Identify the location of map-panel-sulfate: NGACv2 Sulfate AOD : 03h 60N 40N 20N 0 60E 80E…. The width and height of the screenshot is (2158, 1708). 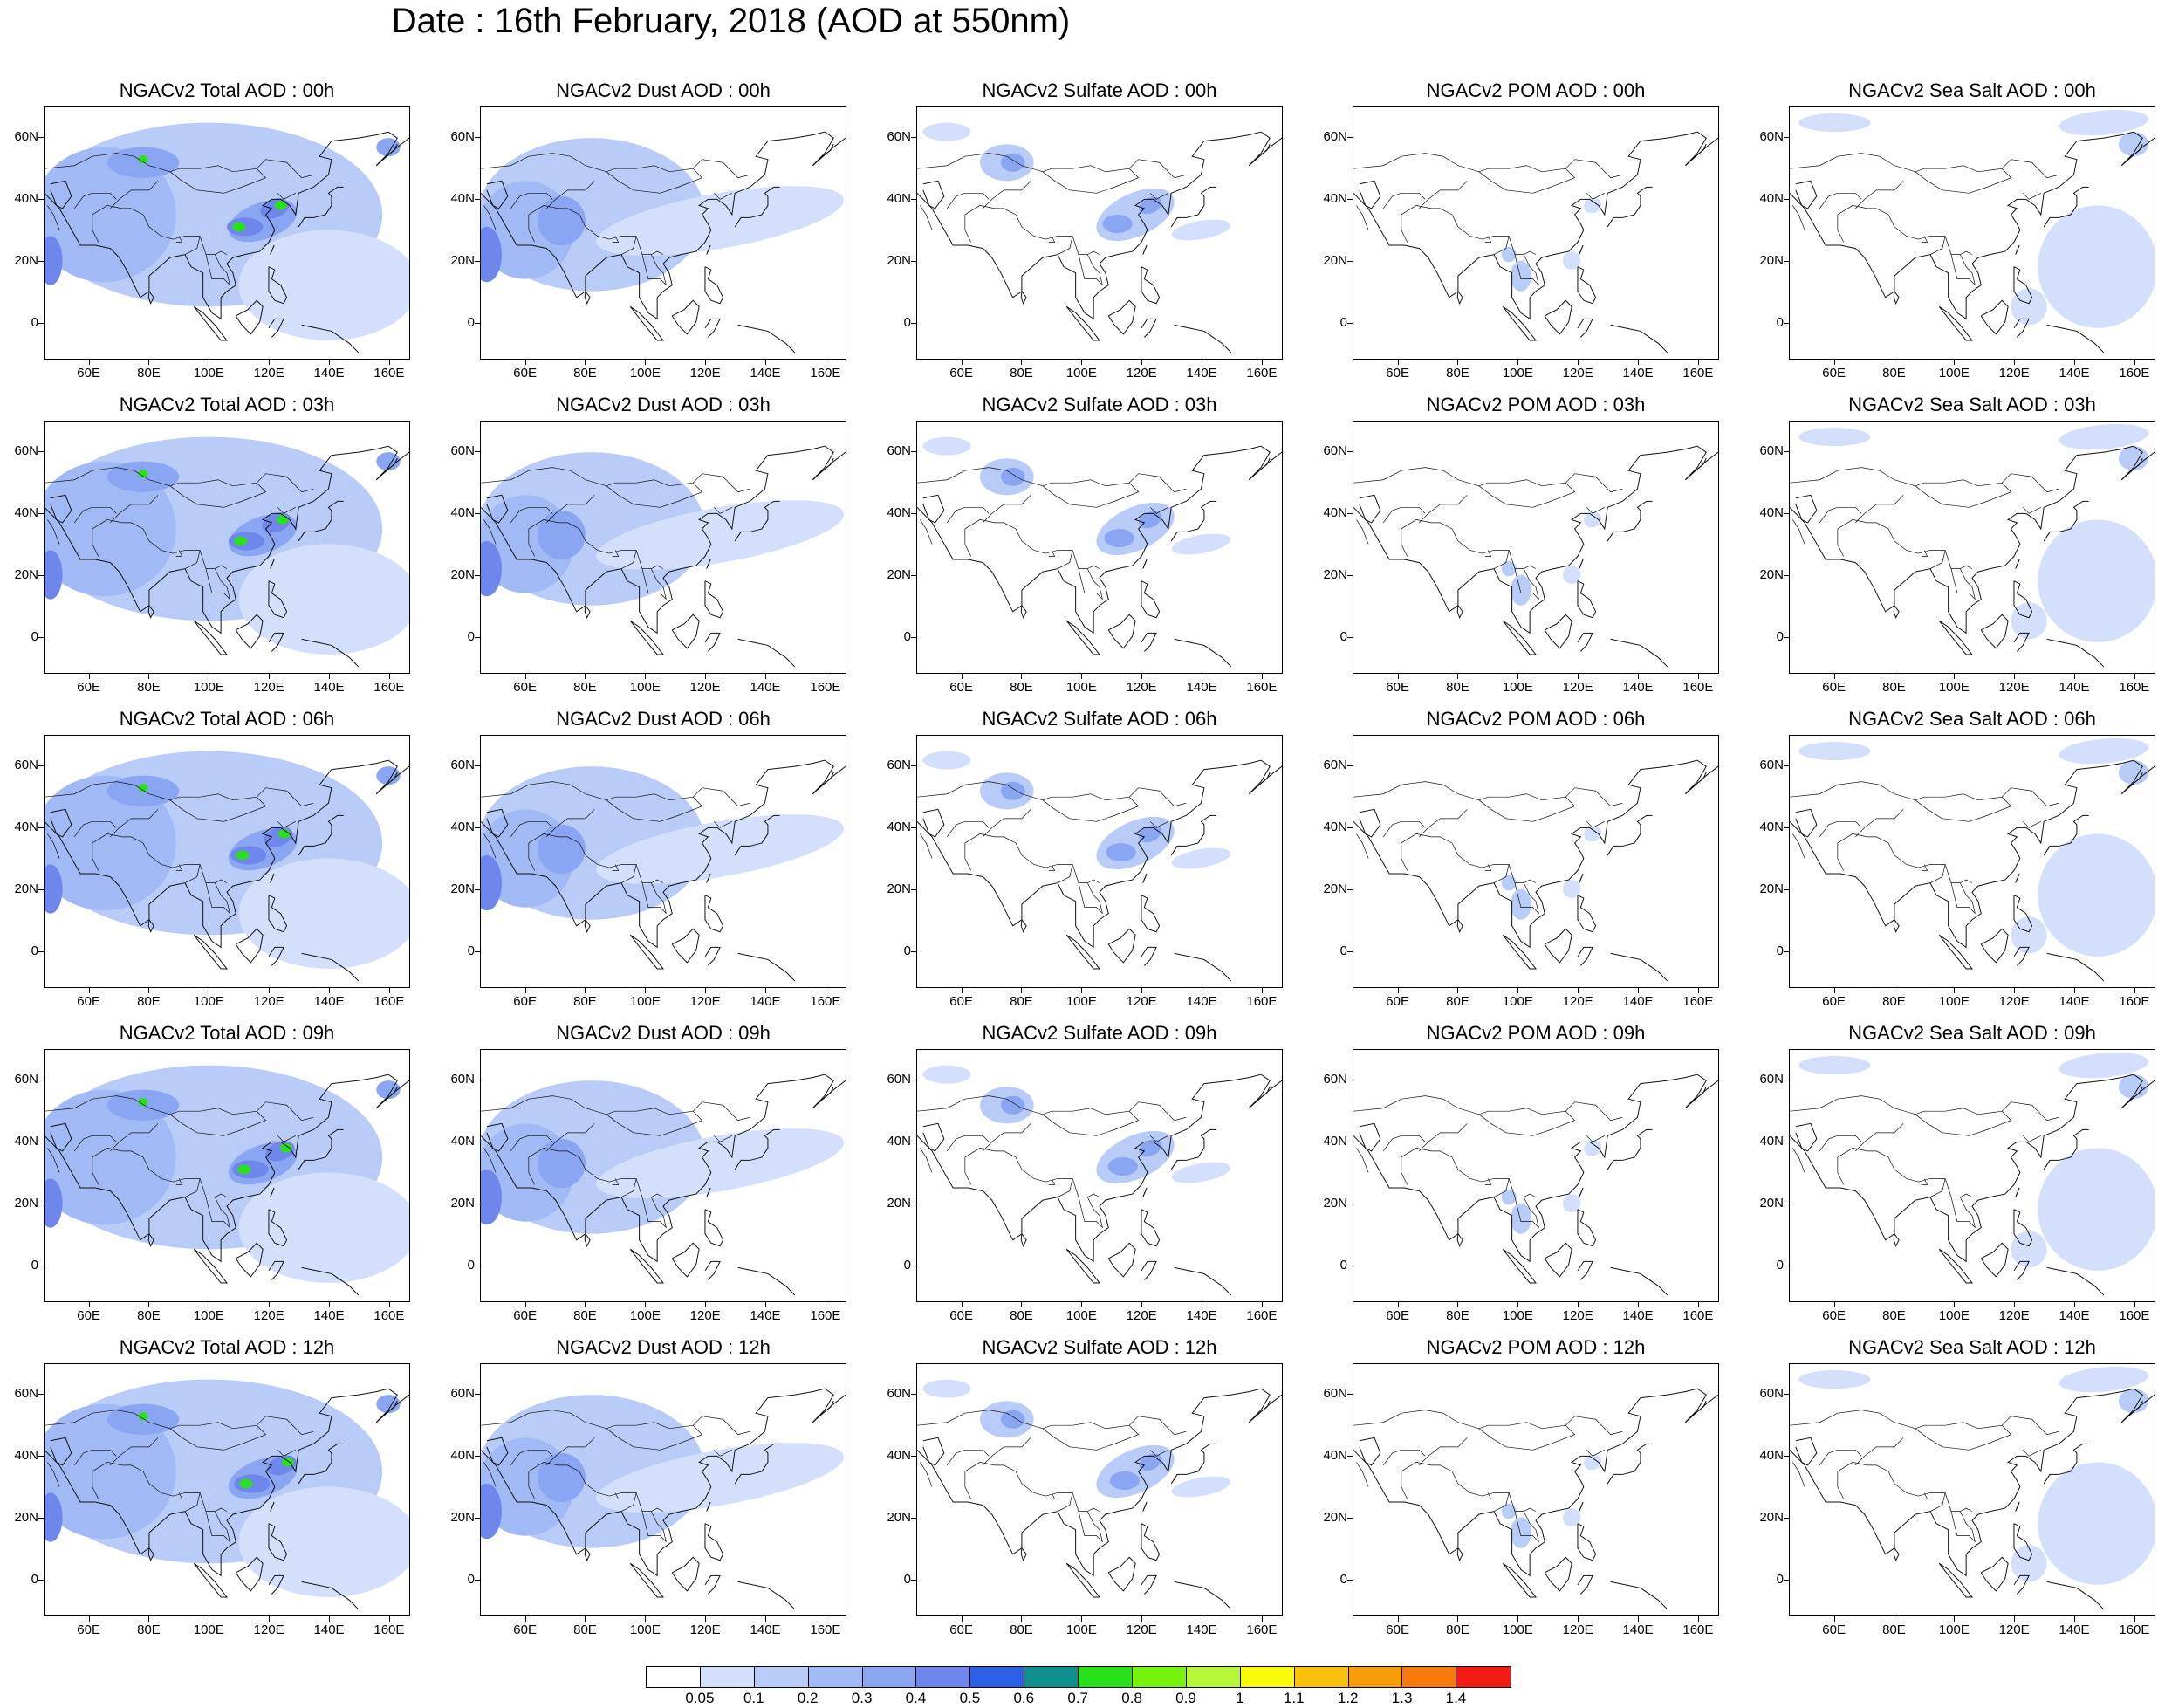
(1091, 549).